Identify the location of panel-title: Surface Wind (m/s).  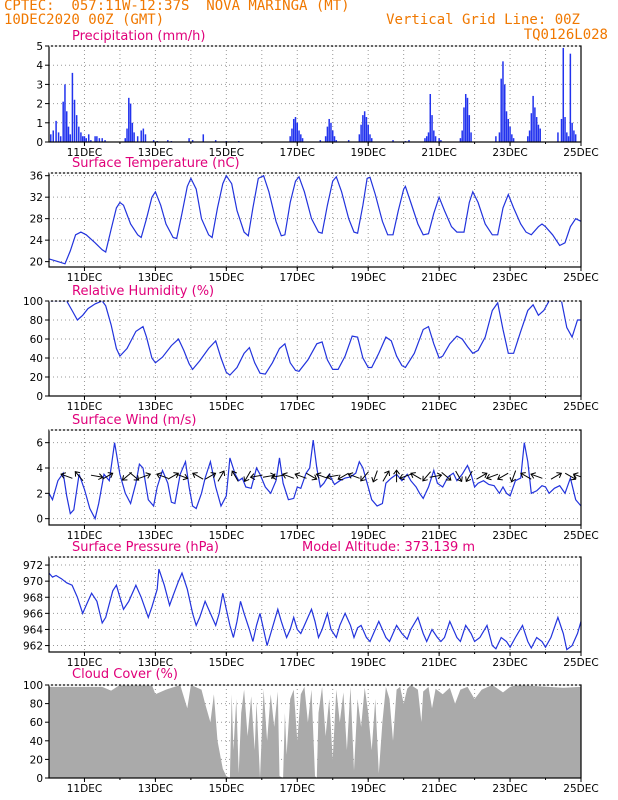
(134, 420).